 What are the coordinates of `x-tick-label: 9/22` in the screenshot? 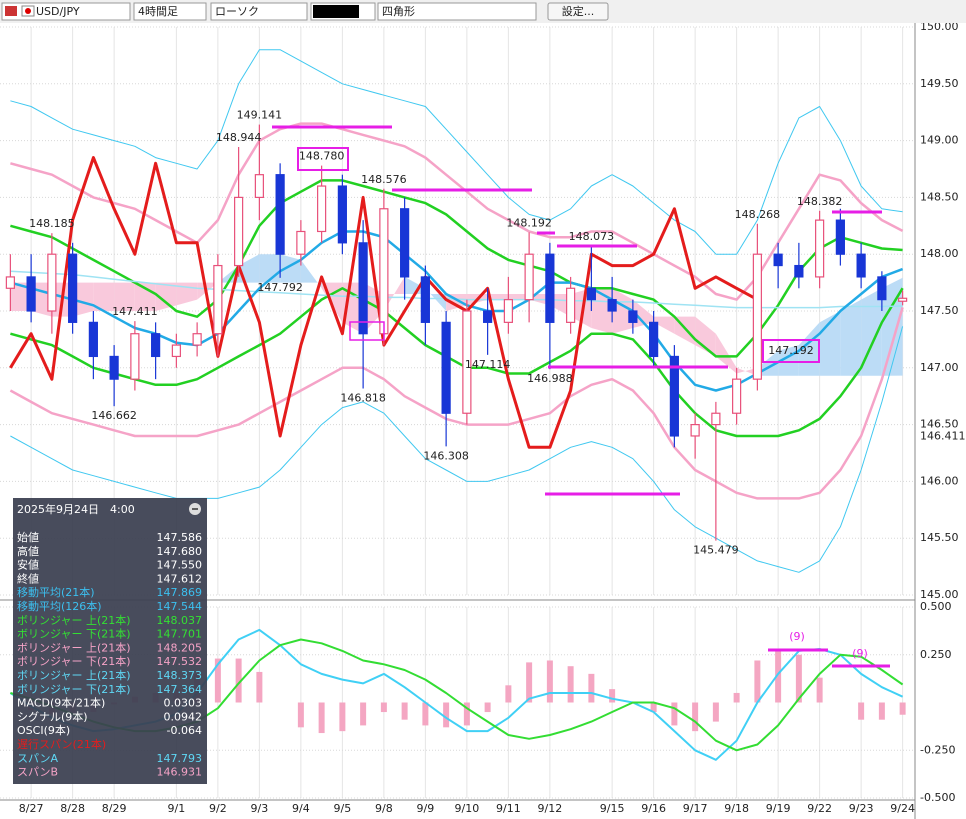 It's located at (819, 808).